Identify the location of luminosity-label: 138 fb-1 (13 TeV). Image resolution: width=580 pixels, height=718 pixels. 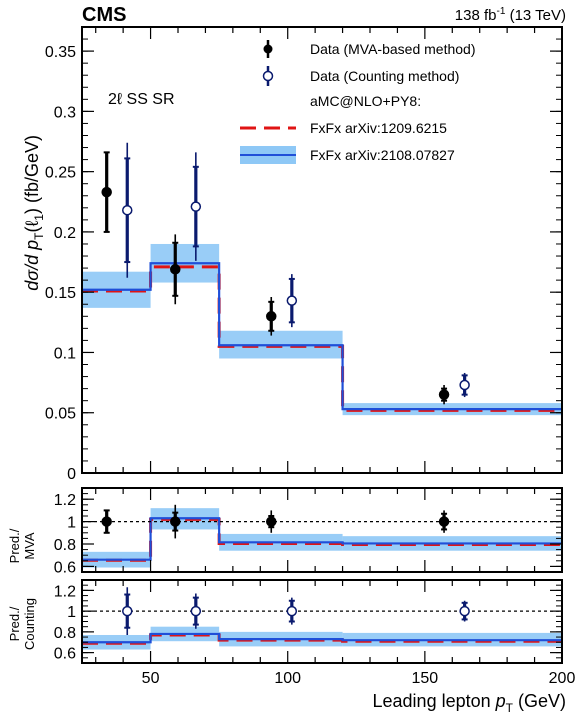
(510, 15).